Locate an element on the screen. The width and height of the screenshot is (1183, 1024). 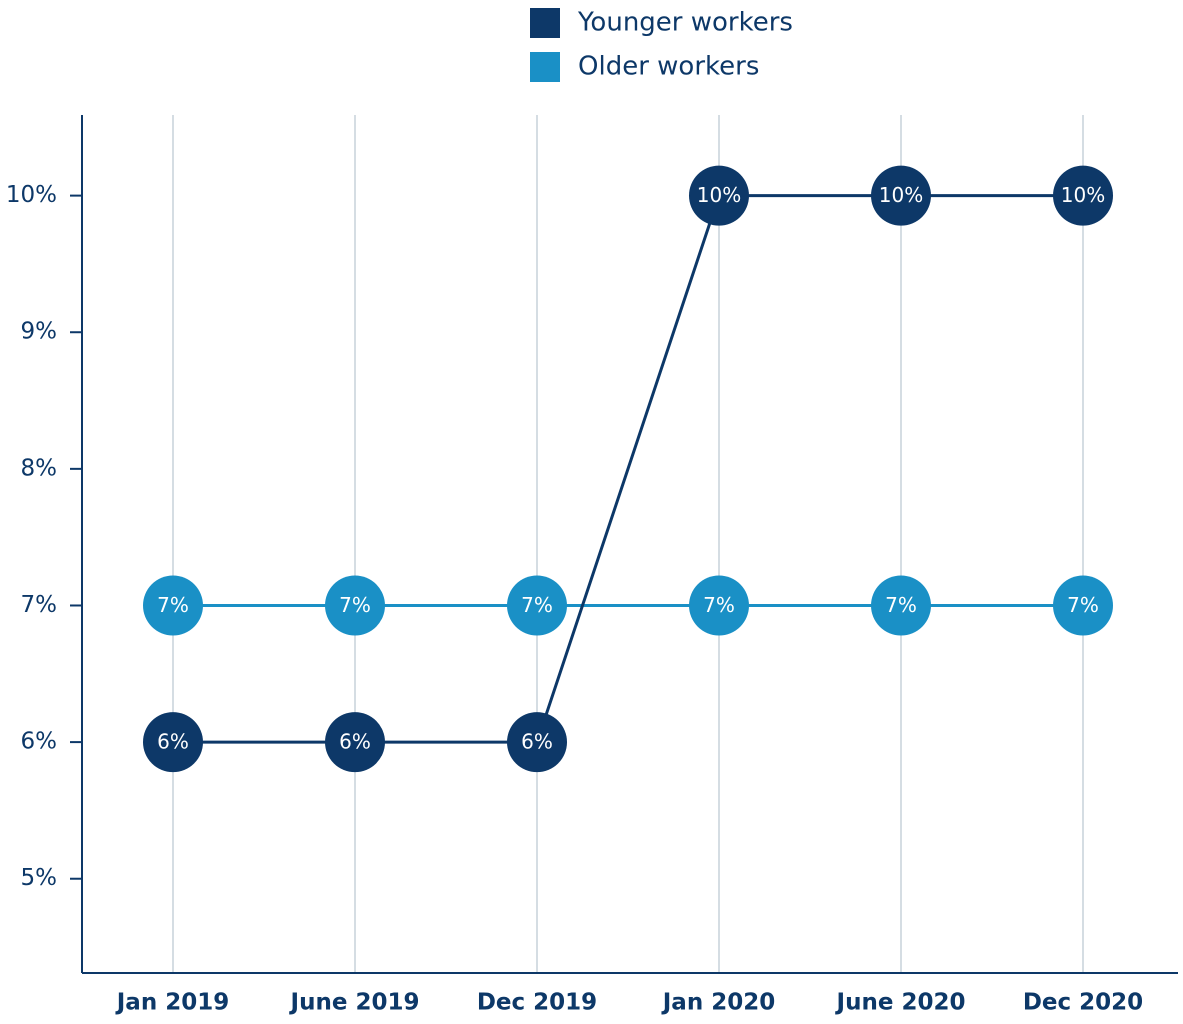
y-tick-label: 5% is located at coordinates (39, 878).